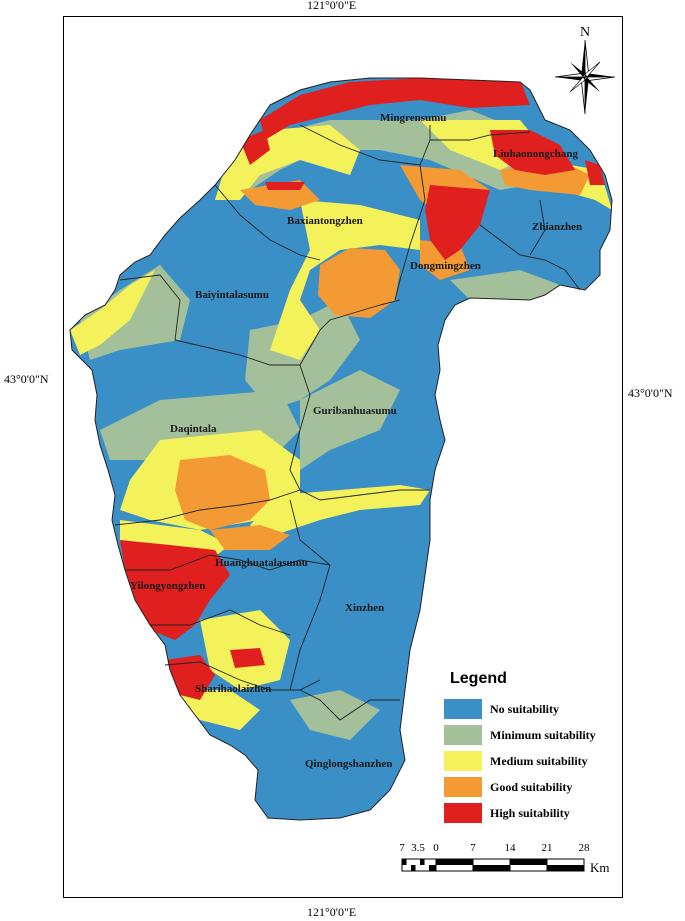  I want to click on region-label-mingrensumu: Mingrensumu, so click(413, 118).